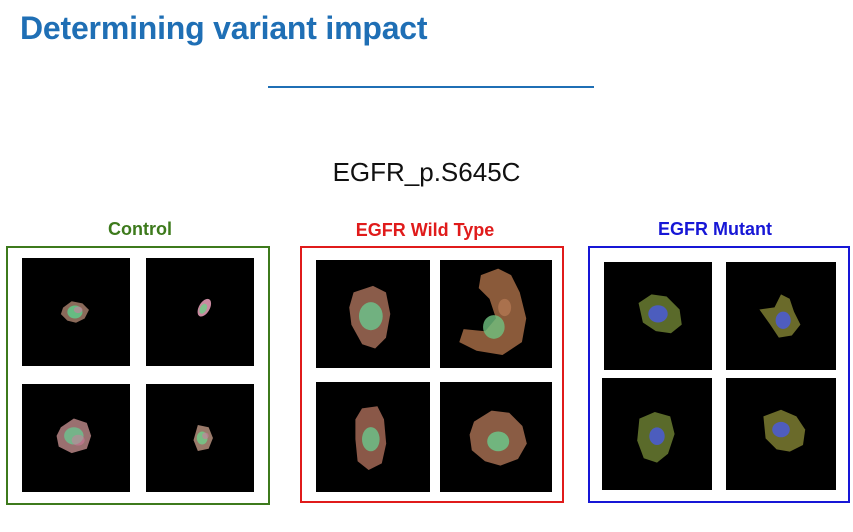 Image resolution: width=853 pixels, height=532 pixels. What do you see at coordinates (425, 230) in the screenshot?
I see `wild-type-label: EGFR Wild Type` at bounding box center [425, 230].